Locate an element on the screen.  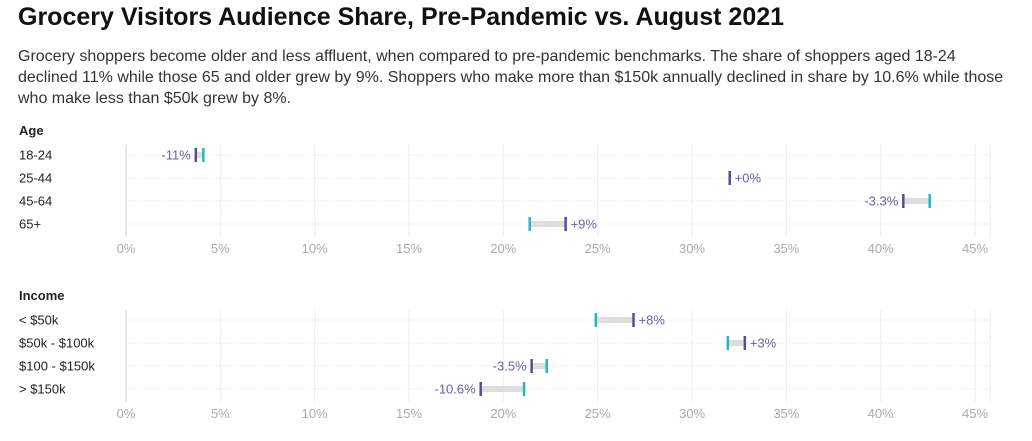
difference-label: +3% is located at coordinates (763, 343).